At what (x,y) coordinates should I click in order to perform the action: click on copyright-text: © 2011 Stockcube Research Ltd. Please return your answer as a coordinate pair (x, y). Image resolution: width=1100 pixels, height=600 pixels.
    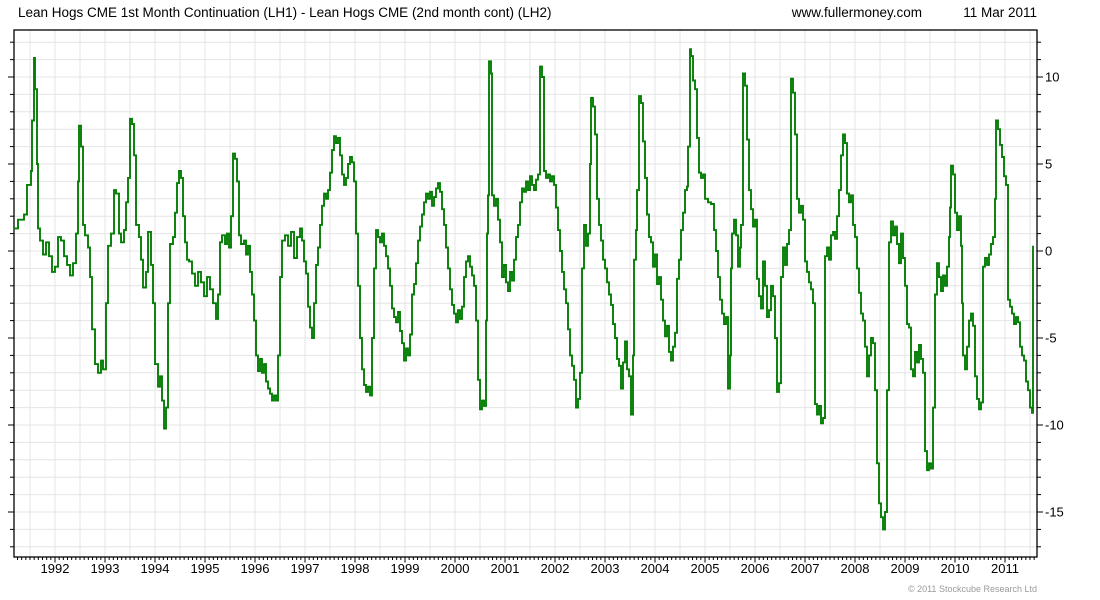
    Looking at the image, I should click on (972, 589).